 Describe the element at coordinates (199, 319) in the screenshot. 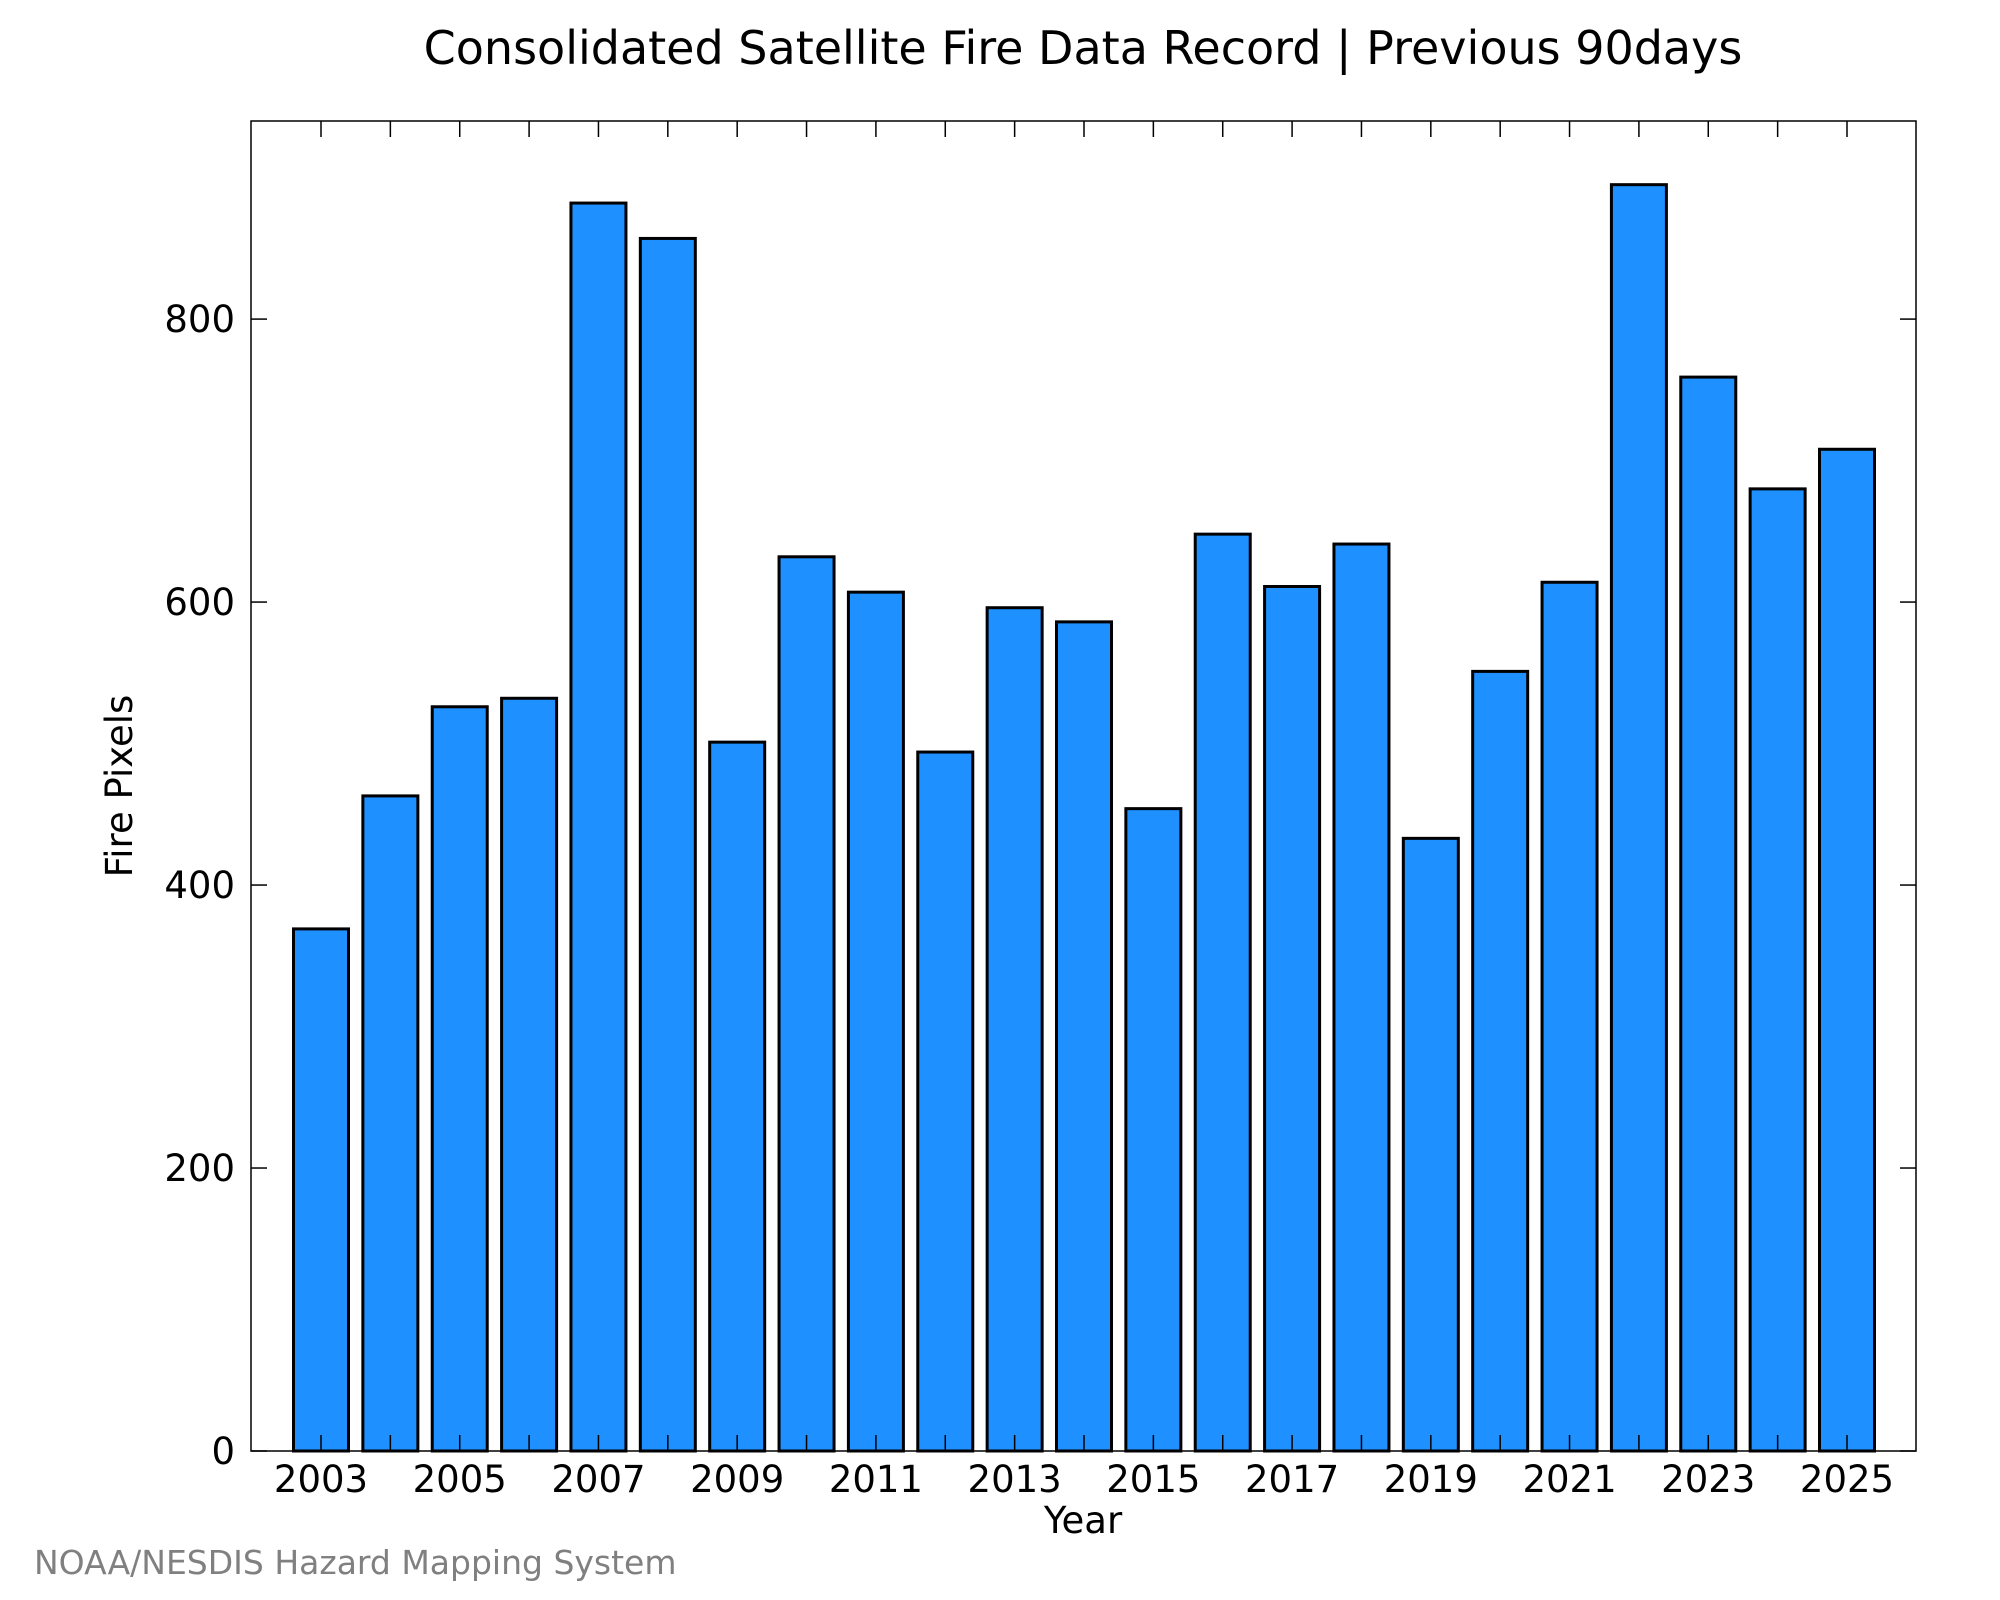

I see `y-tick-label-800: 800` at that location.